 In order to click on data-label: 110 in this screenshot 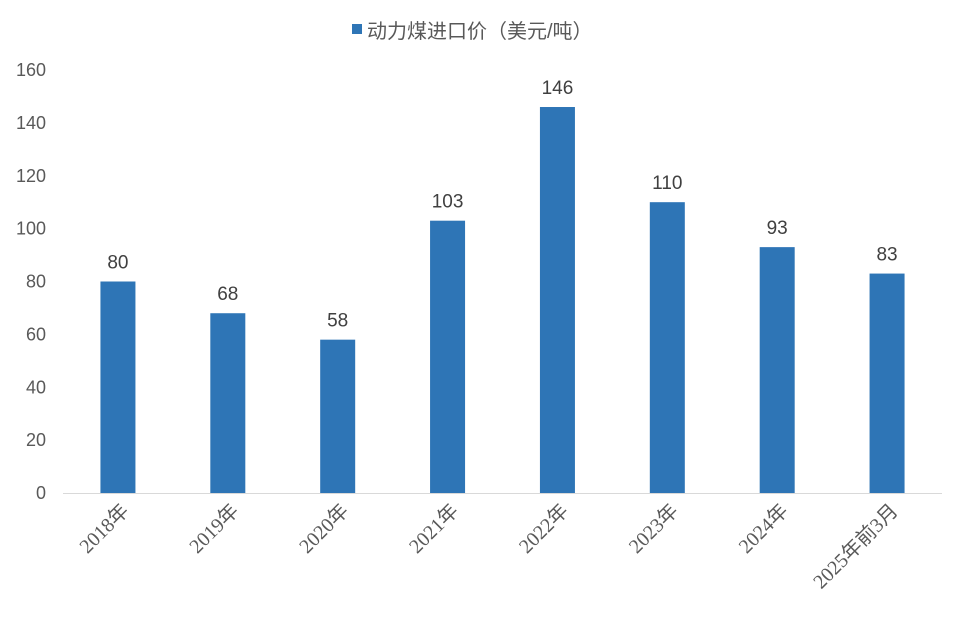, I will do `click(667, 183)`.